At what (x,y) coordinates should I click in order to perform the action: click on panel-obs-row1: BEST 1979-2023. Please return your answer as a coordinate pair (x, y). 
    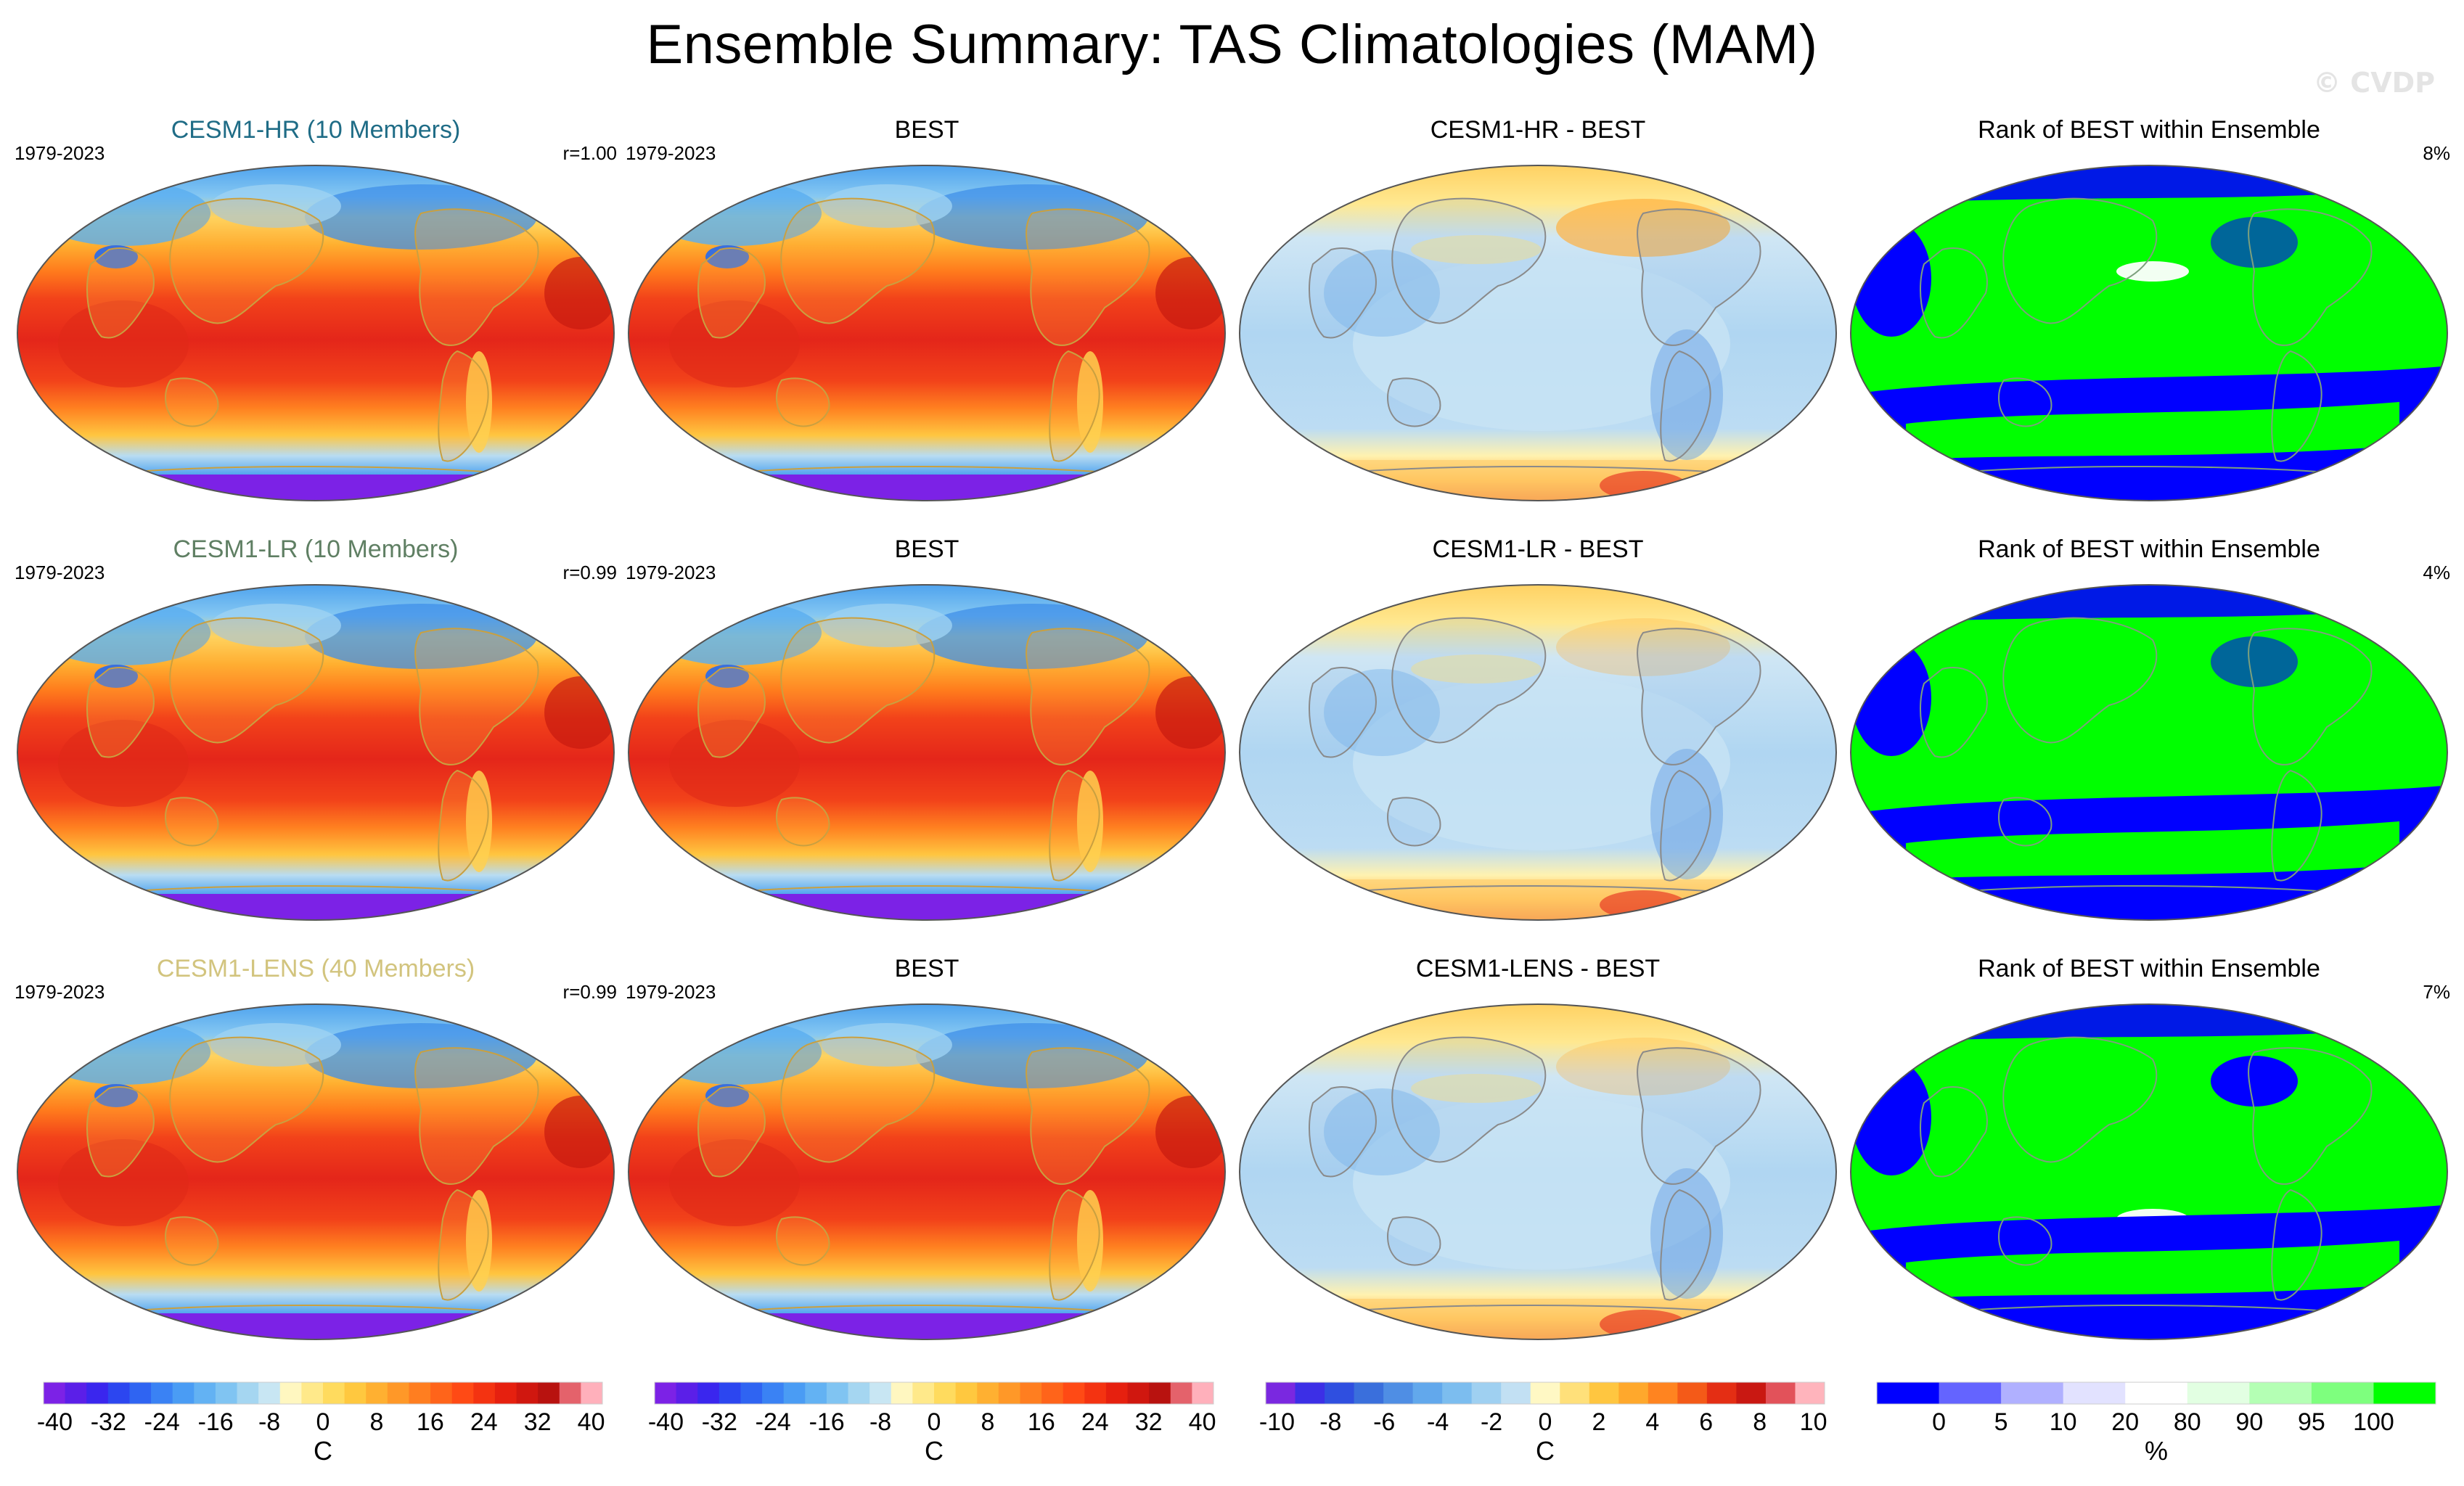
    Looking at the image, I should click on (927, 326).